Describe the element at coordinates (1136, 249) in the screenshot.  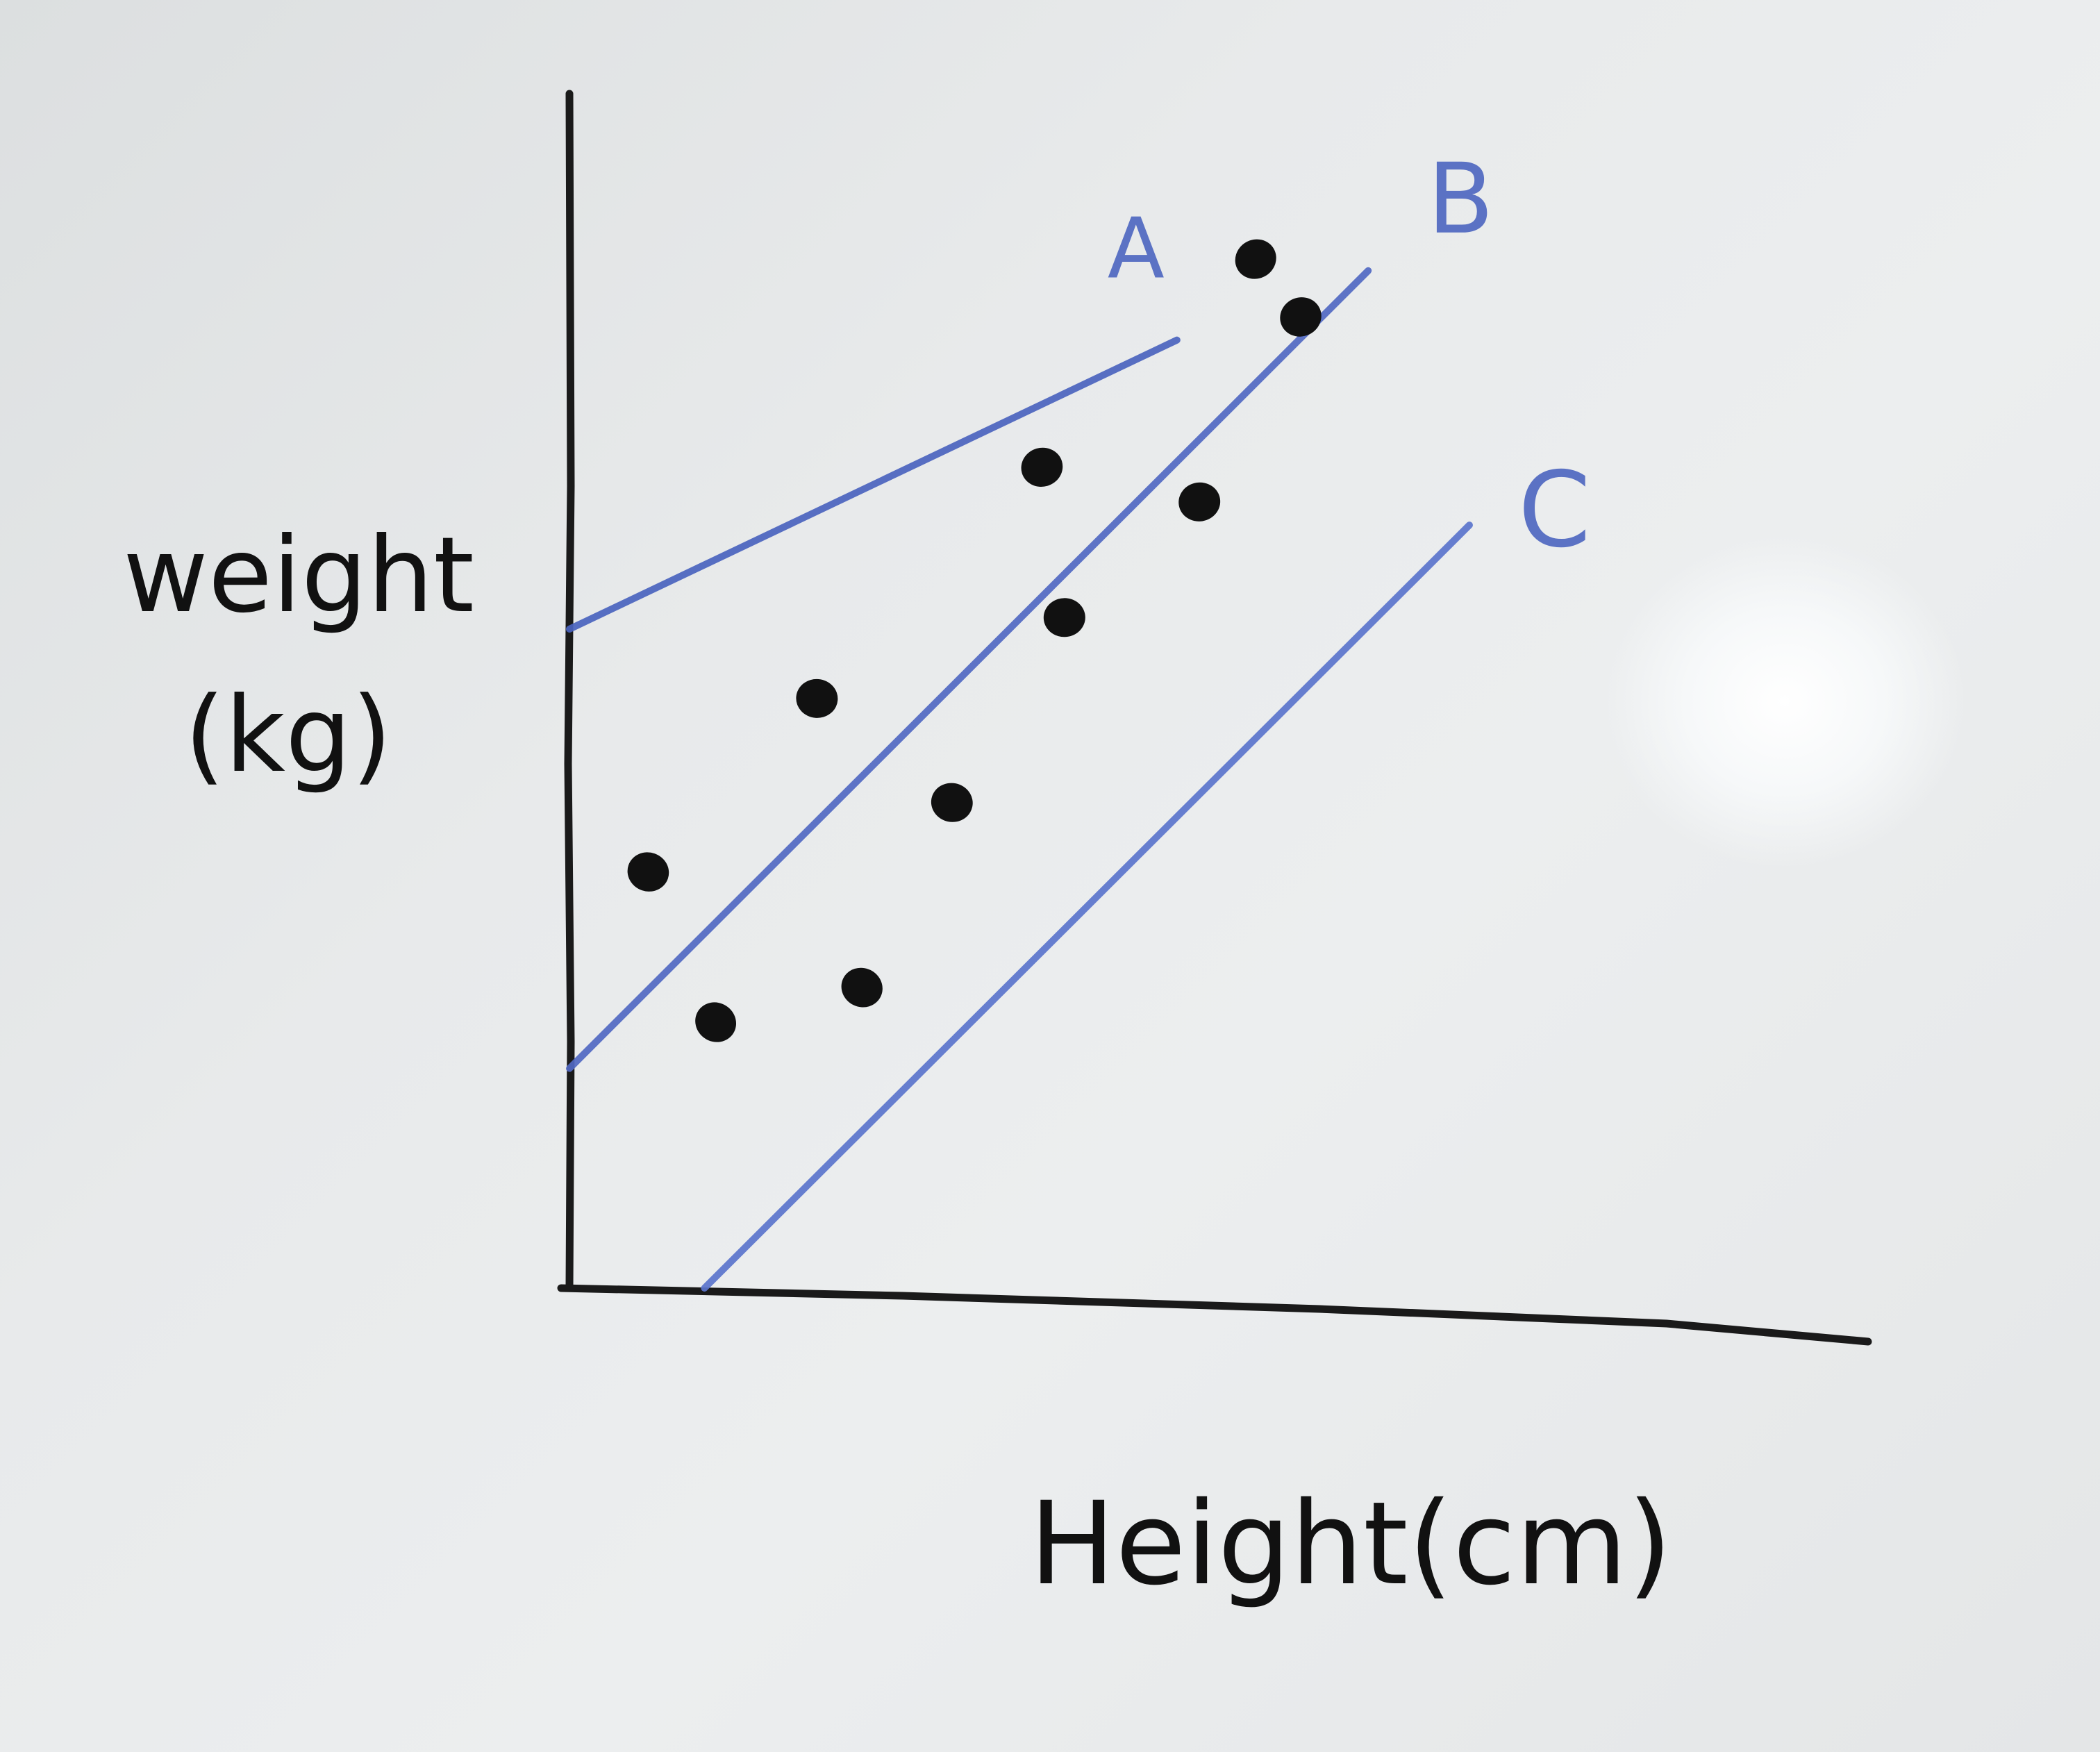
I see `fit-line-label-a: A` at that location.